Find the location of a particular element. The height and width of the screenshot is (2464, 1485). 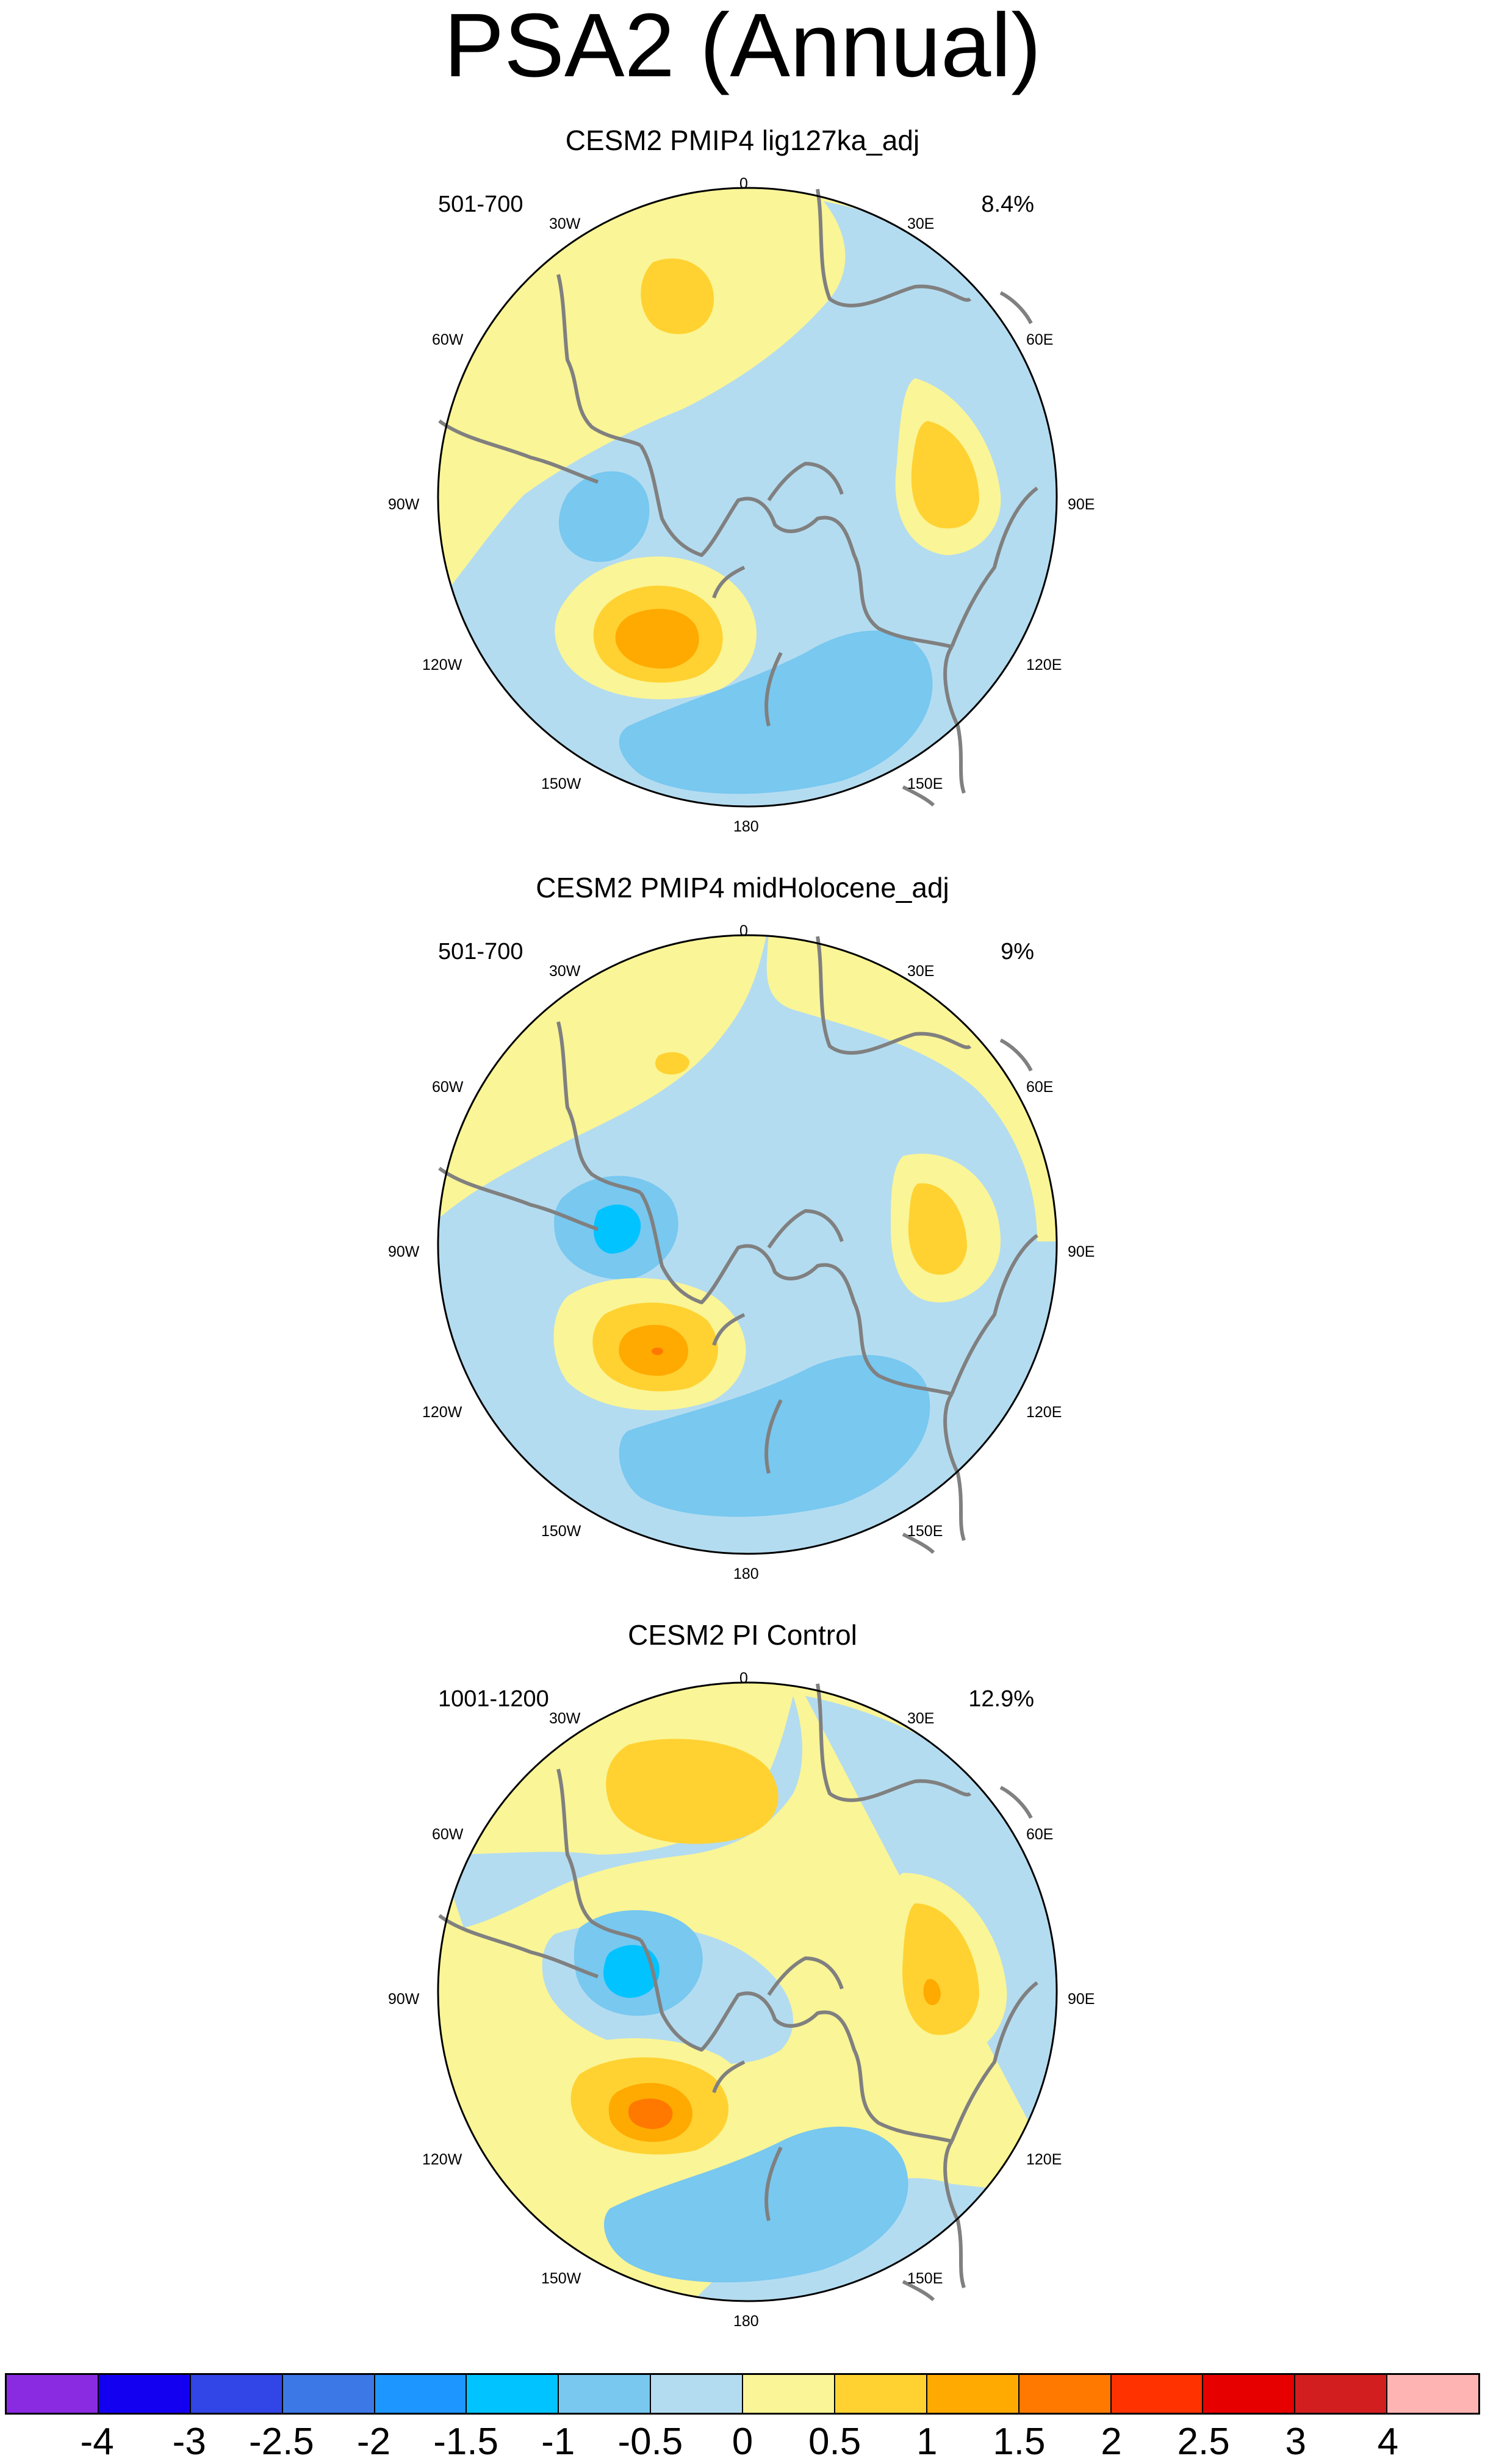

colorbar-tick-label: 3 is located at coordinates (1296, 2442).